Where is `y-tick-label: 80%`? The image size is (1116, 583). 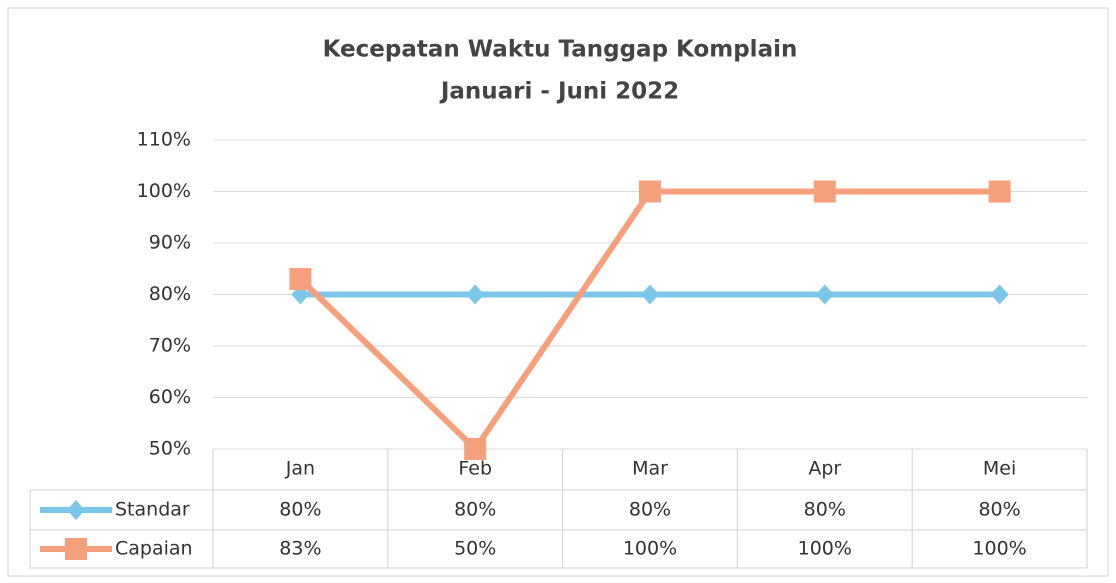
y-tick-label: 80% is located at coordinates (170, 294).